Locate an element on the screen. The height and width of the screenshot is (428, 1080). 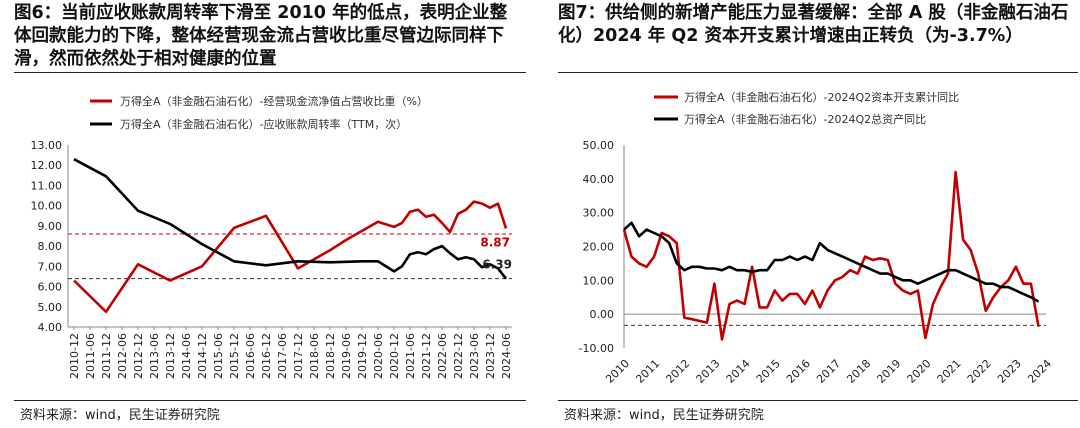
legend-label-0: 万得全A（非金融石油石化）-经营现金流净值占营收比重（%） is located at coordinates (274, 101).